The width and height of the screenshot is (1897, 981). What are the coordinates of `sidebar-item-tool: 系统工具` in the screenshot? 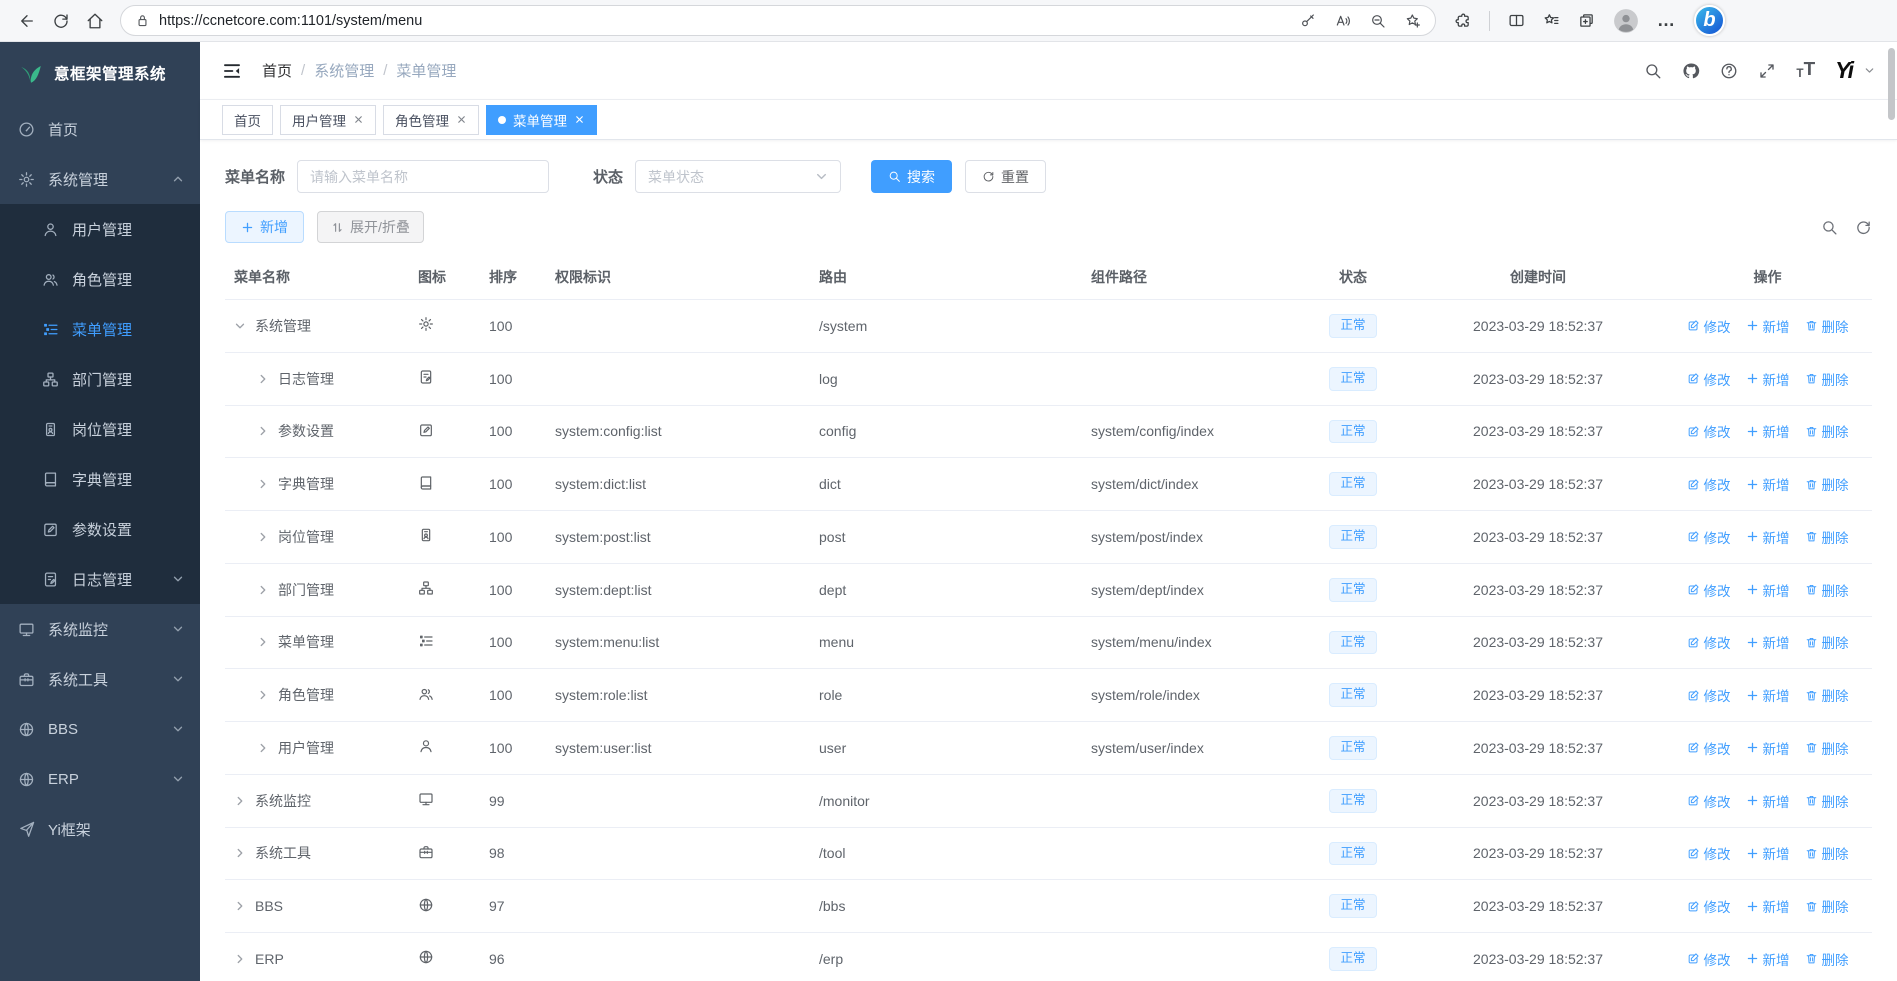 It's located at (100, 679).